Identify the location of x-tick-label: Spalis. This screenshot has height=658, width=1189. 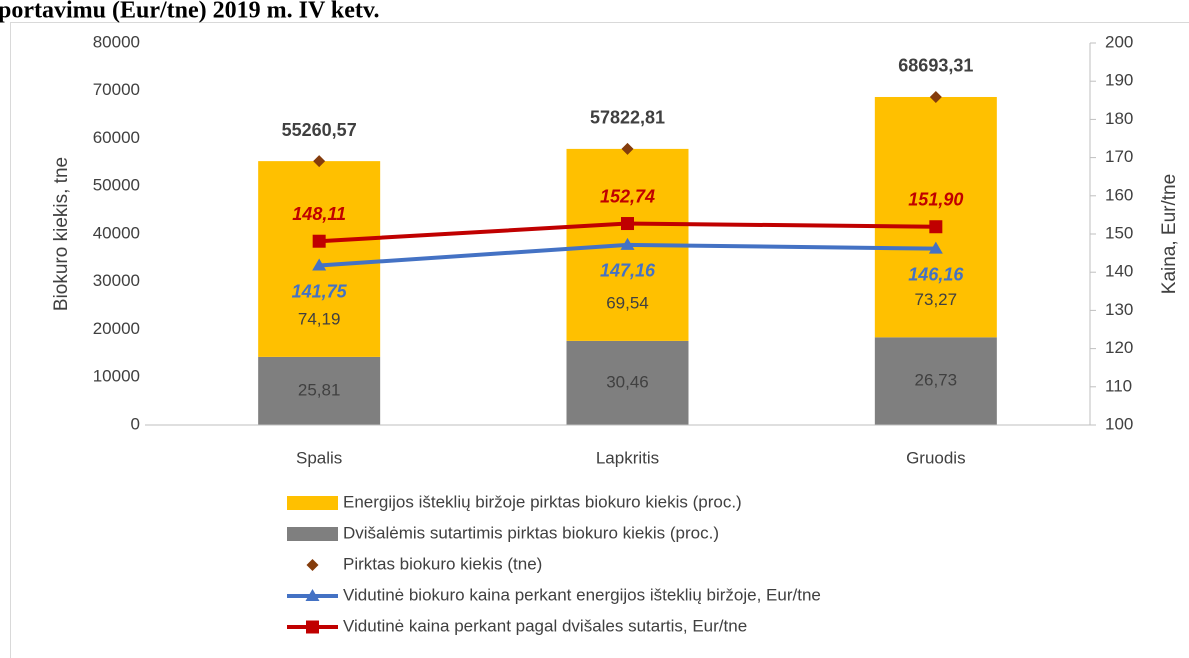
(319, 457).